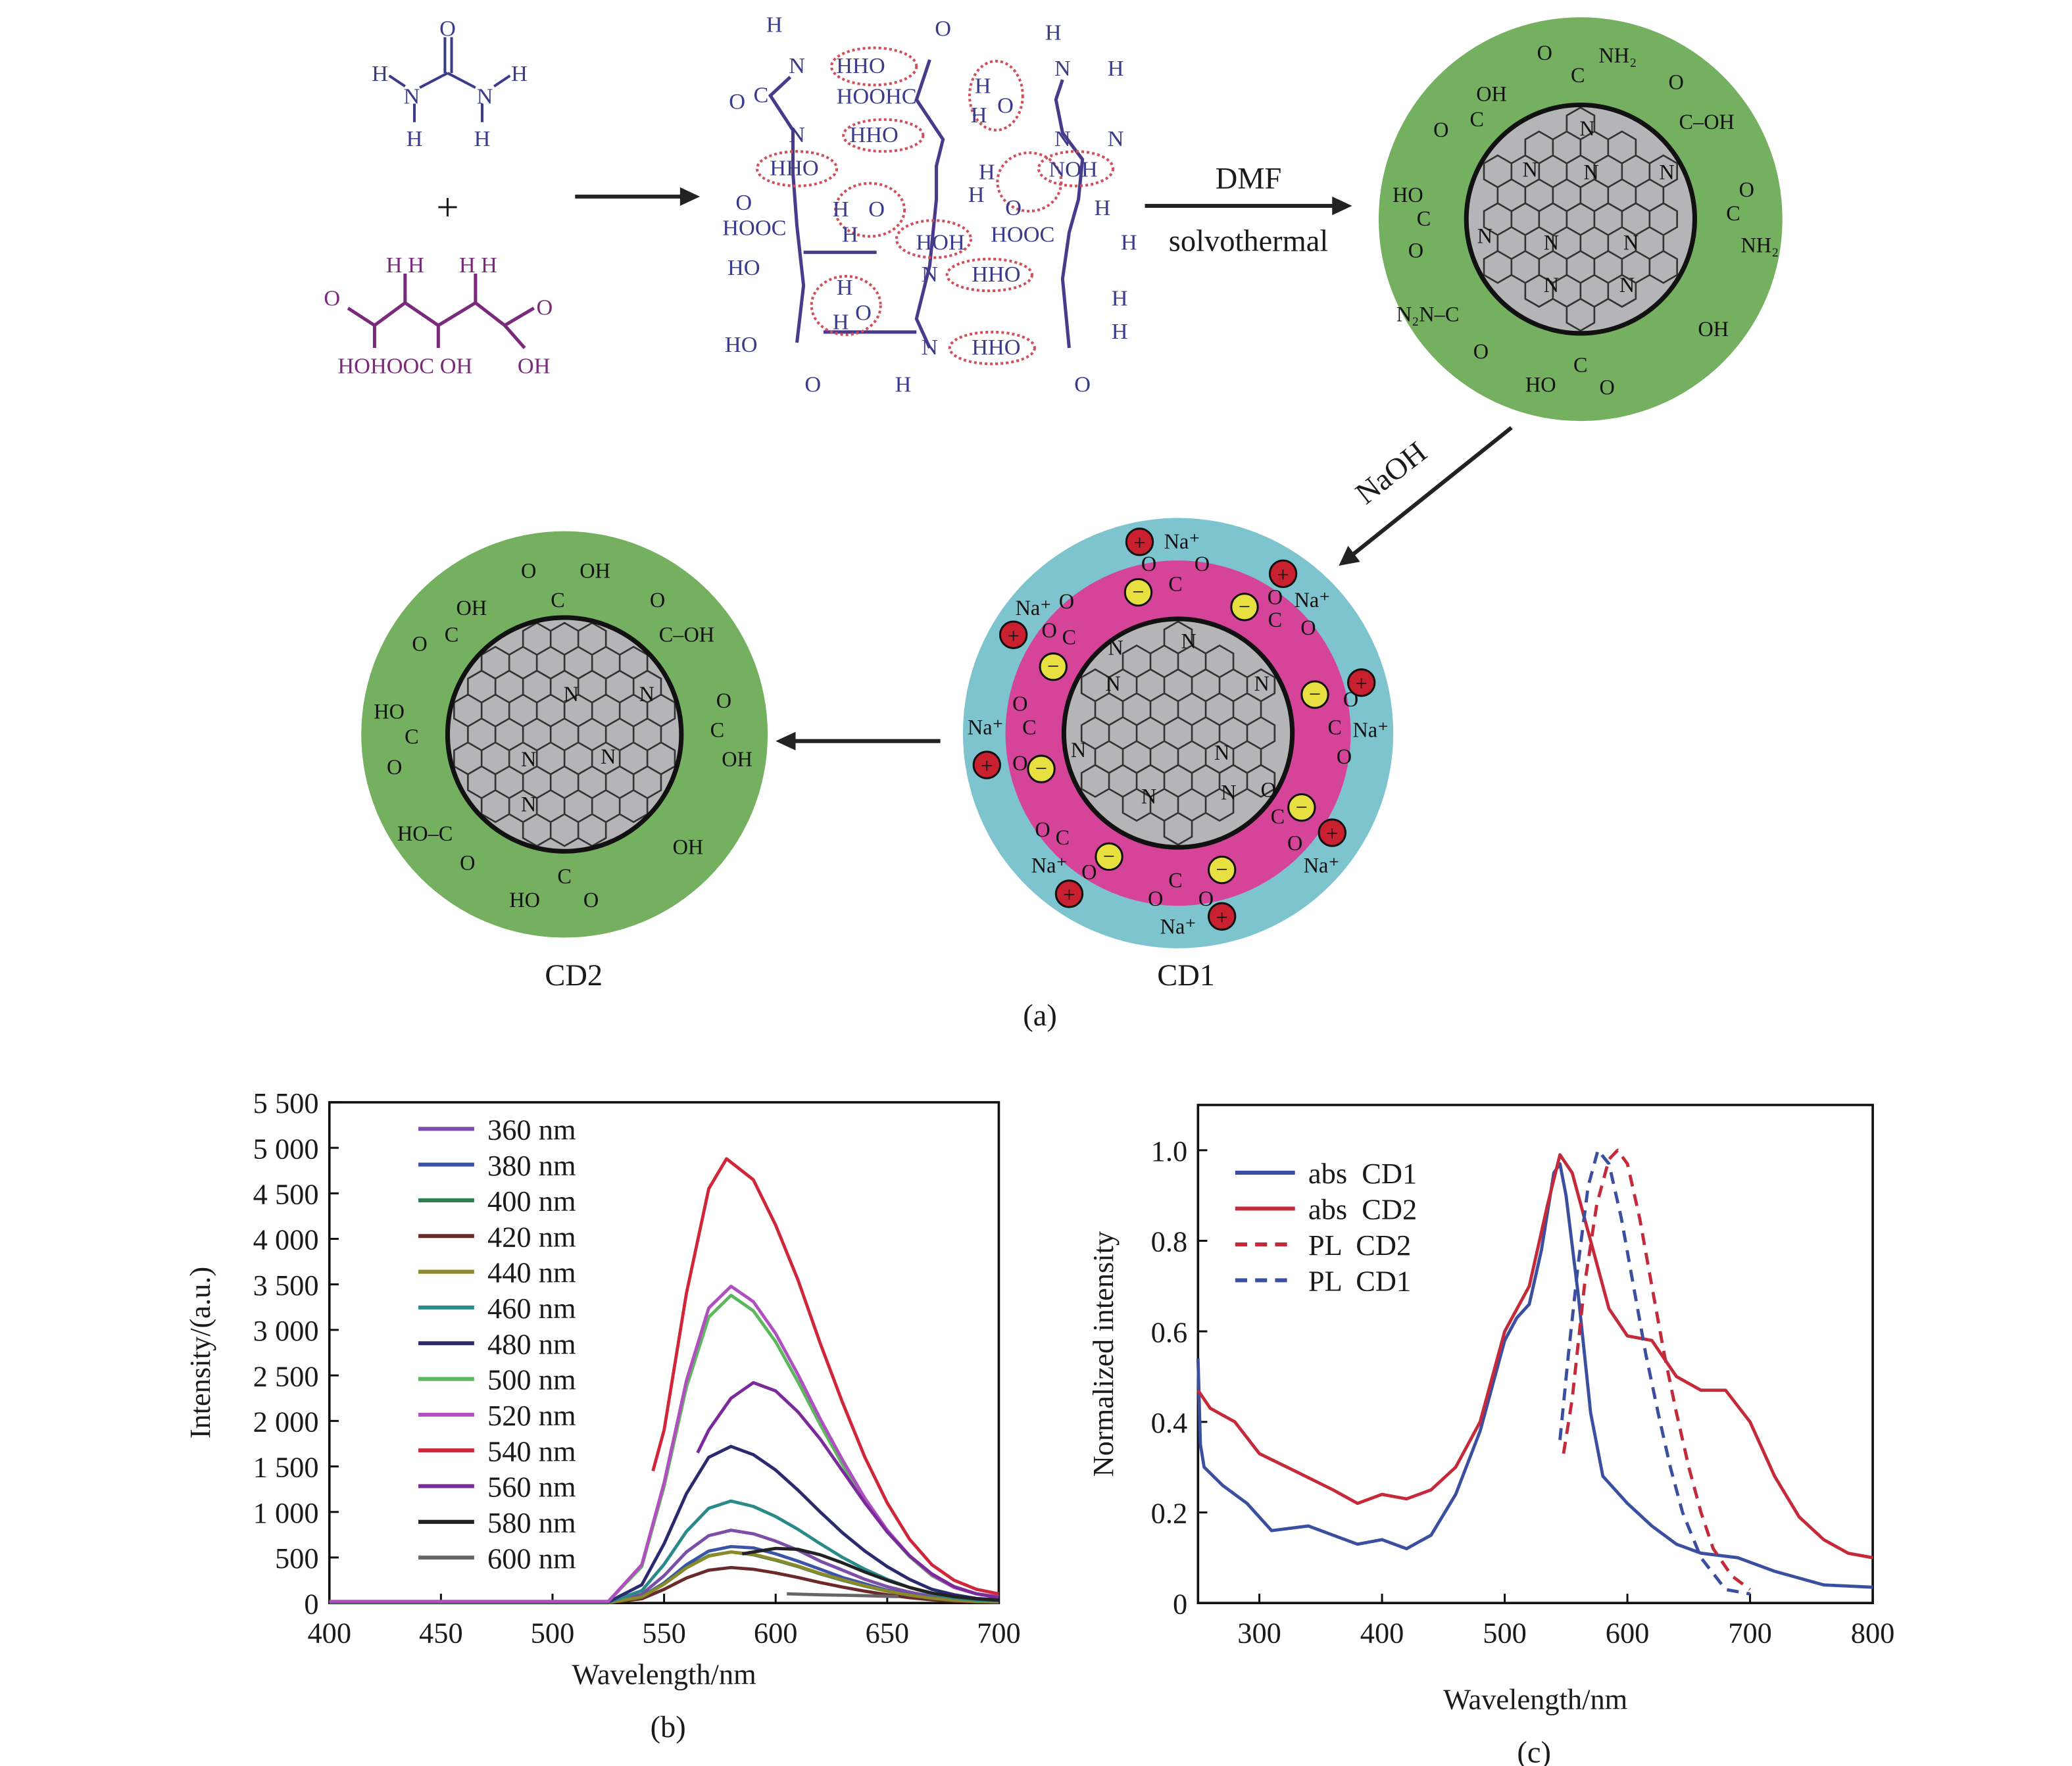  What do you see at coordinates (1178, 733) in the screenshot?
I see `carbon-core` at bounding box center [1178, 733].